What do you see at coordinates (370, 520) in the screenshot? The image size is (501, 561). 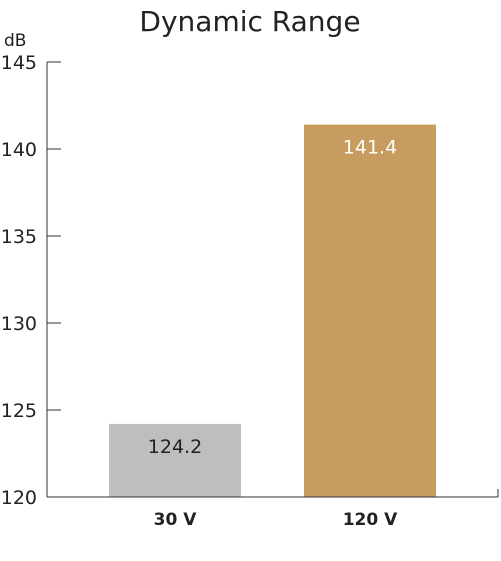 I see `x-category-label: 120 V` at bounding box center [370, 520].